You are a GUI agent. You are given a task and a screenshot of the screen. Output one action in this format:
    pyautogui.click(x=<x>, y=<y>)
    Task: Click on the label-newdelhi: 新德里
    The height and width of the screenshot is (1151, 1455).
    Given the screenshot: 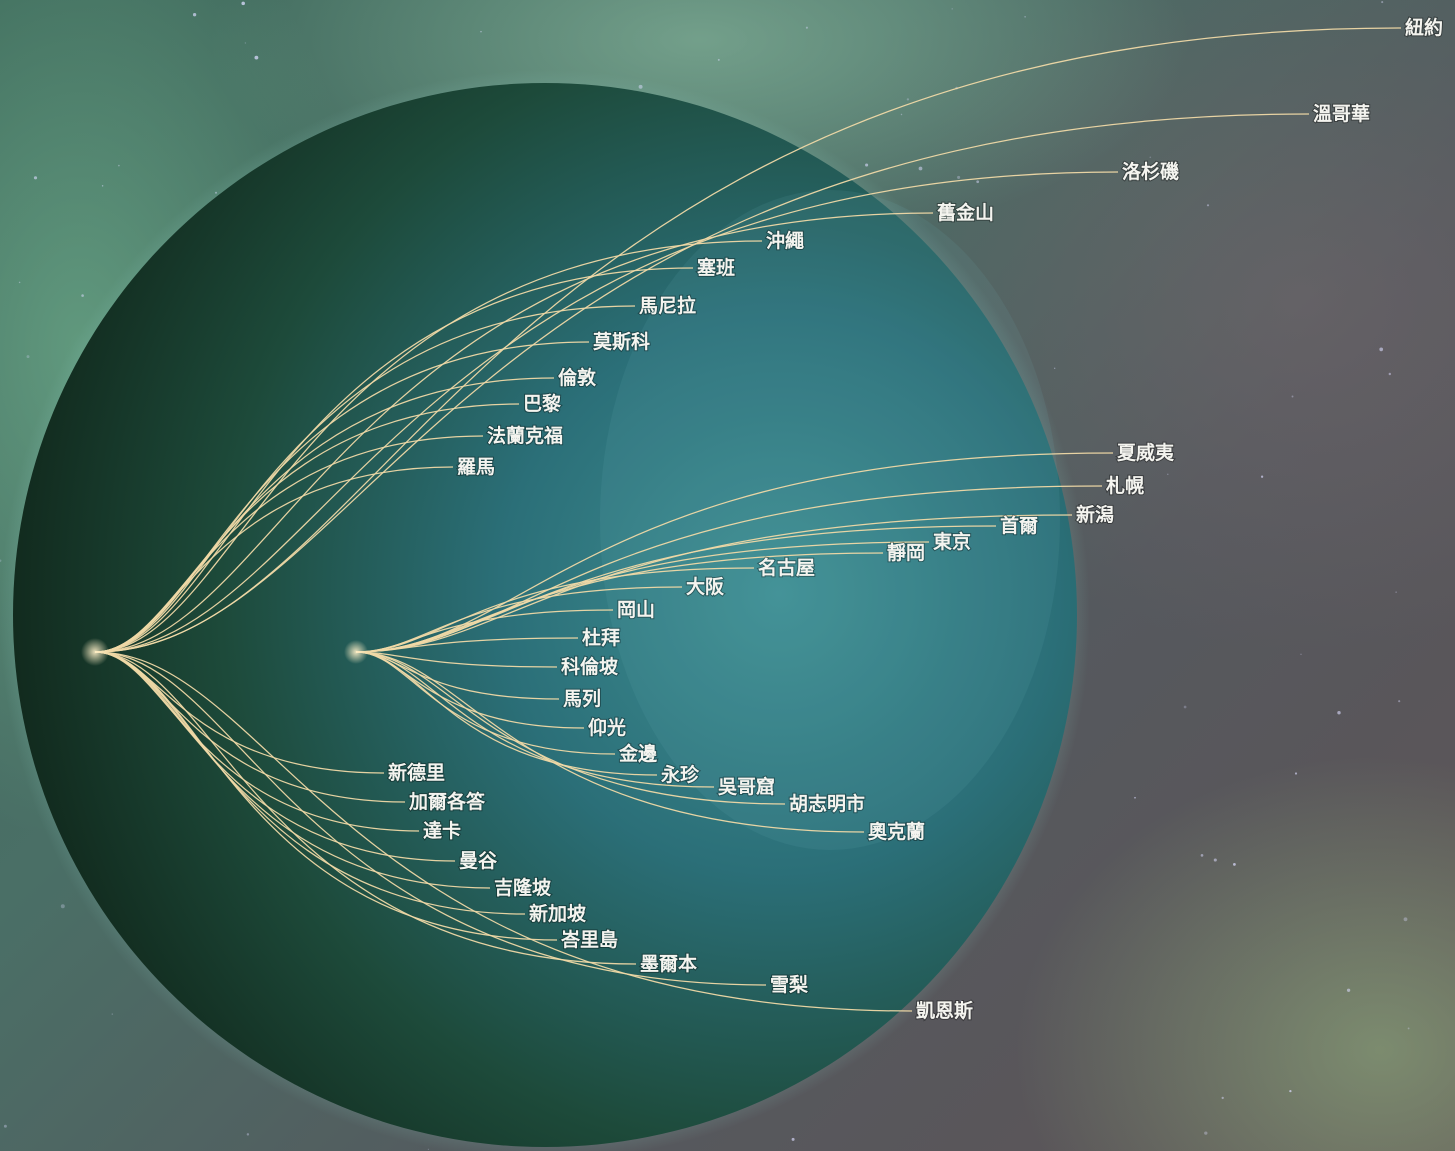 What is the action you would take?
    pyautogui.click(x=416, y=772)
    